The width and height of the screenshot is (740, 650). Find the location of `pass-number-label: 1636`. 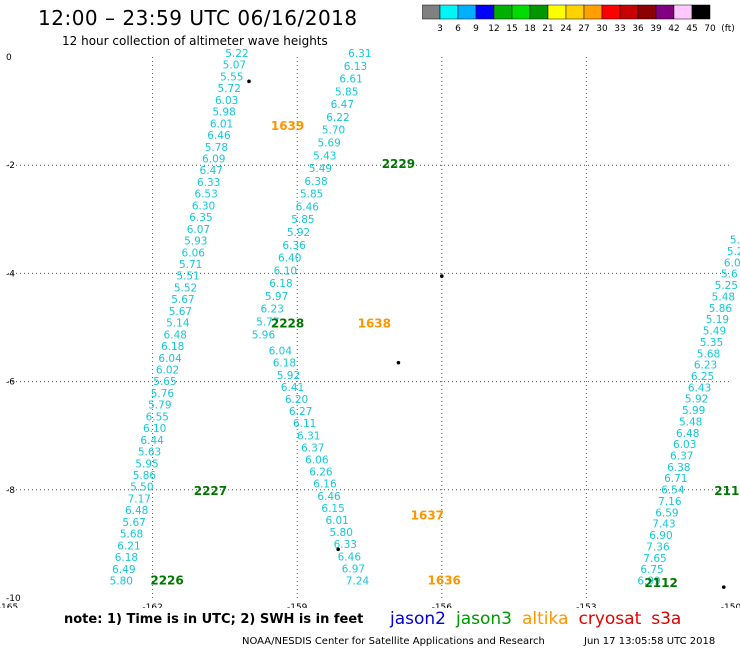

pass-number-label: 1636 is located at coordinates (444, 580).